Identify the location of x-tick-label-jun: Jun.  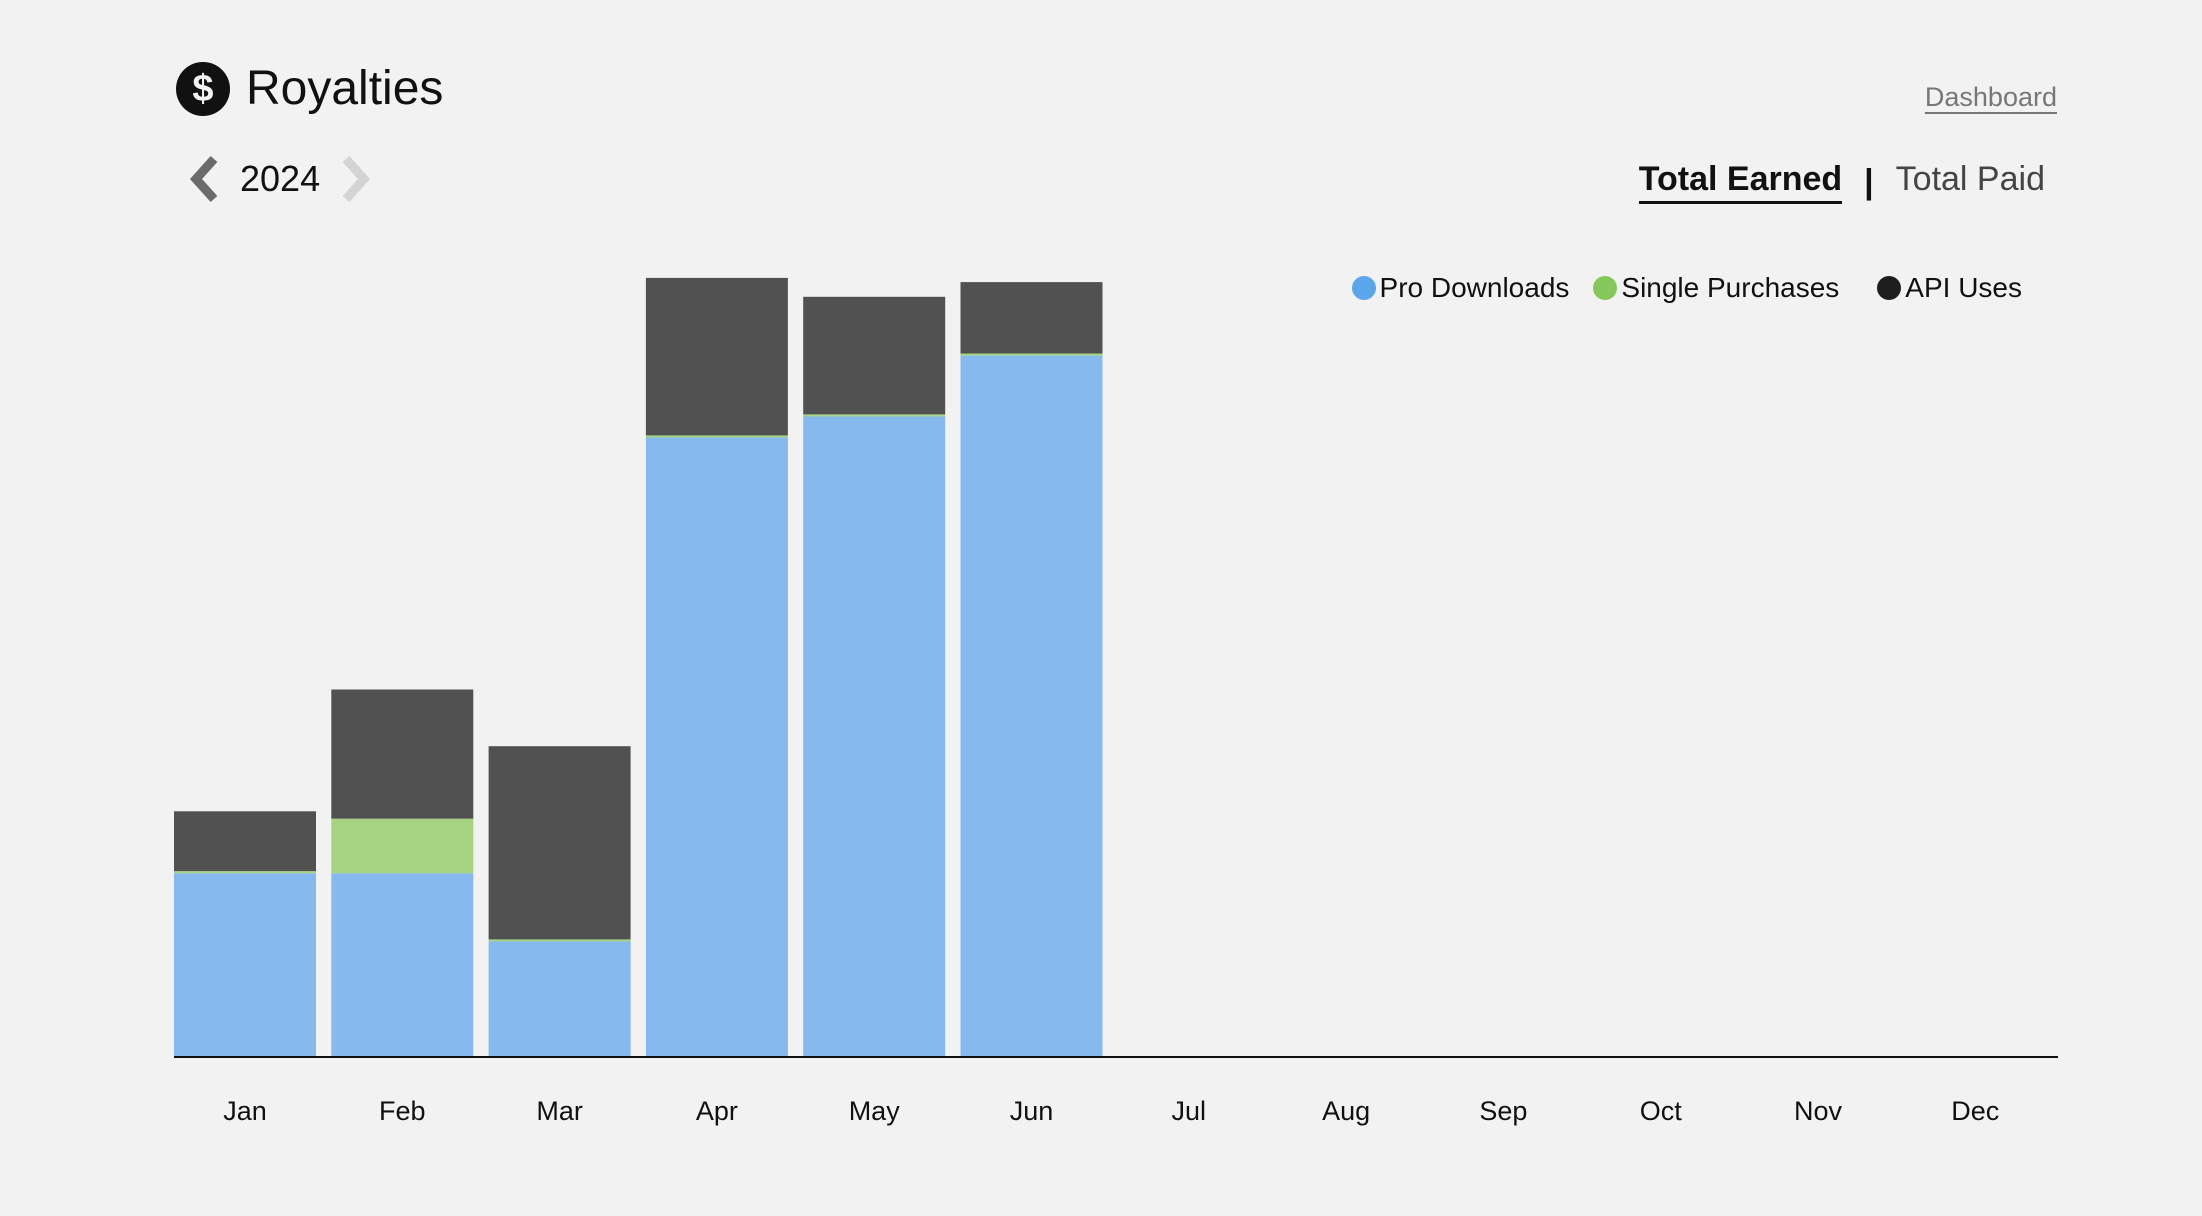
(1032, 1111).